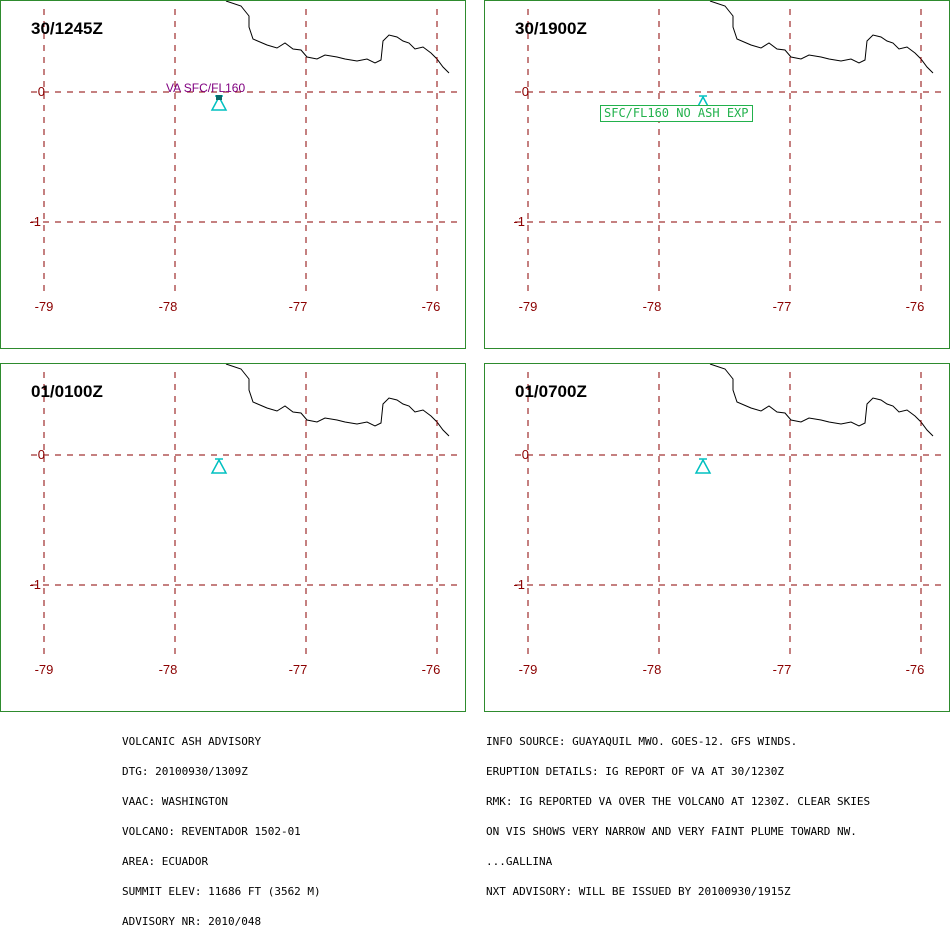 The image size is (950, 937). I want to click on footer-line: VOLCANO: REVENTADOR 1502-01, so click(211, 831).